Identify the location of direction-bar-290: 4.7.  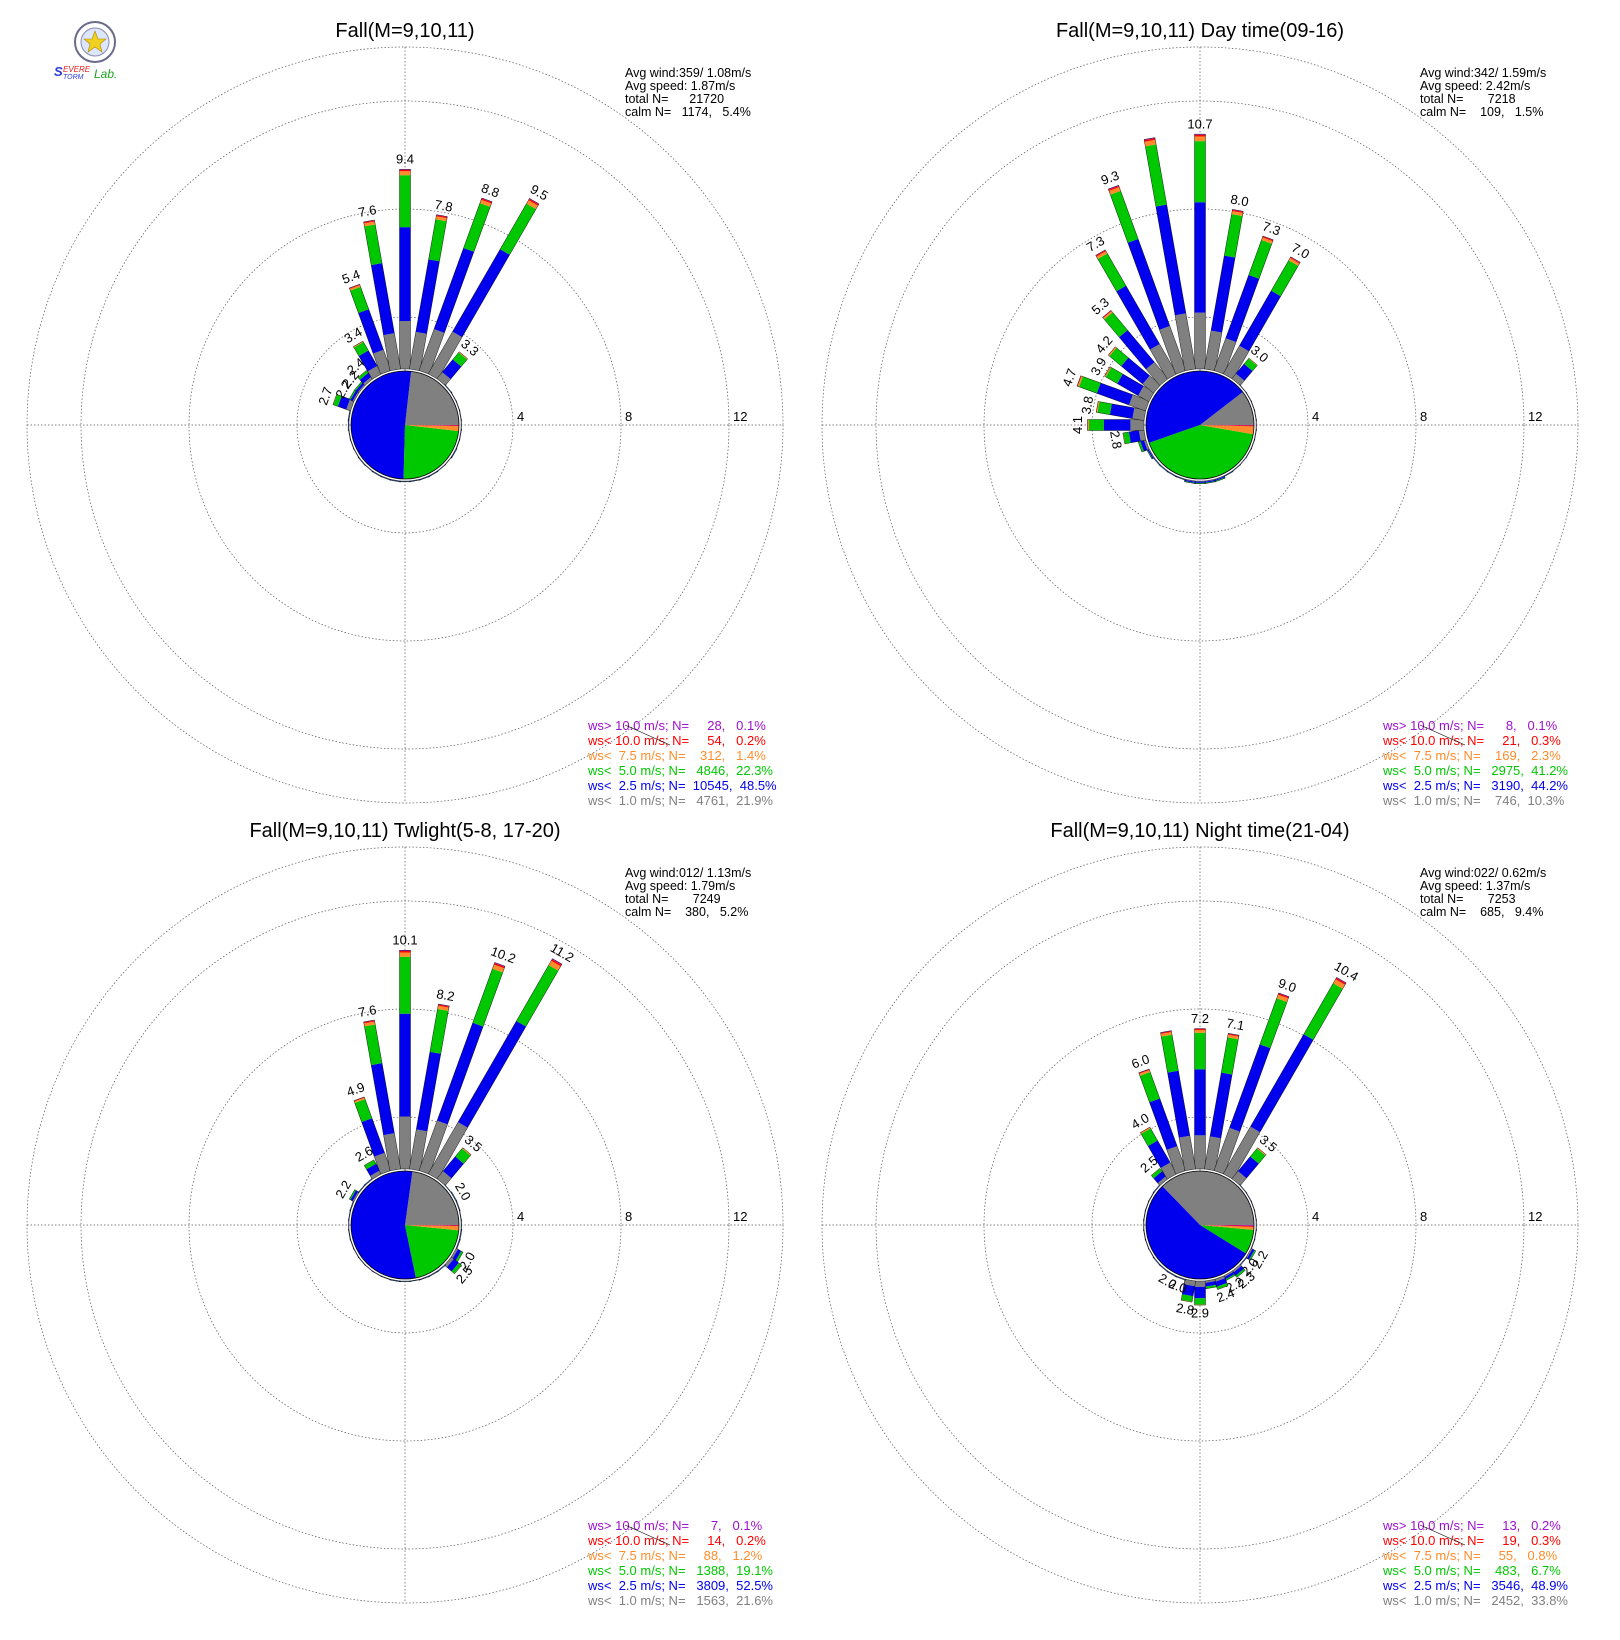
(1104, 389).